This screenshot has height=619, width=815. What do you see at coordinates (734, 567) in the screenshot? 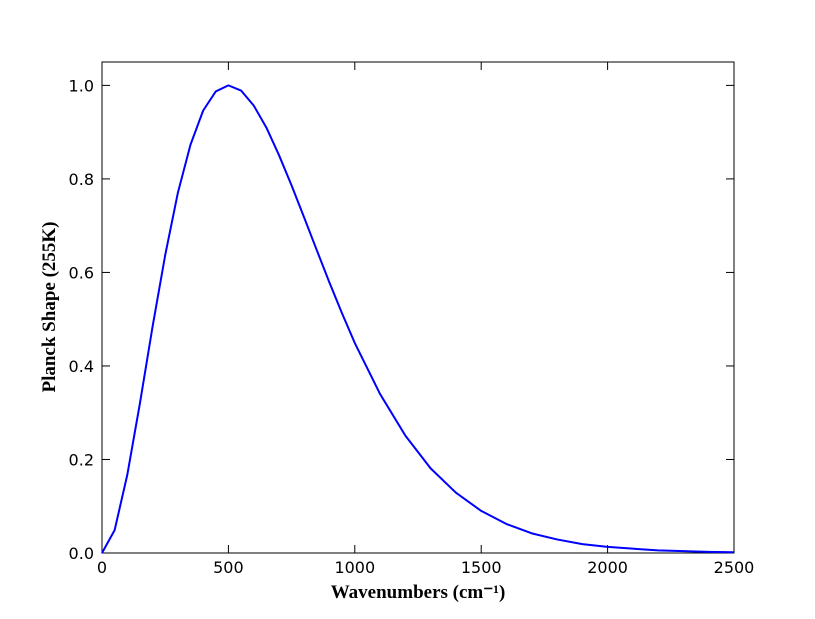
I see `x-tick-label: 2500` at bounding box center [734, 567].